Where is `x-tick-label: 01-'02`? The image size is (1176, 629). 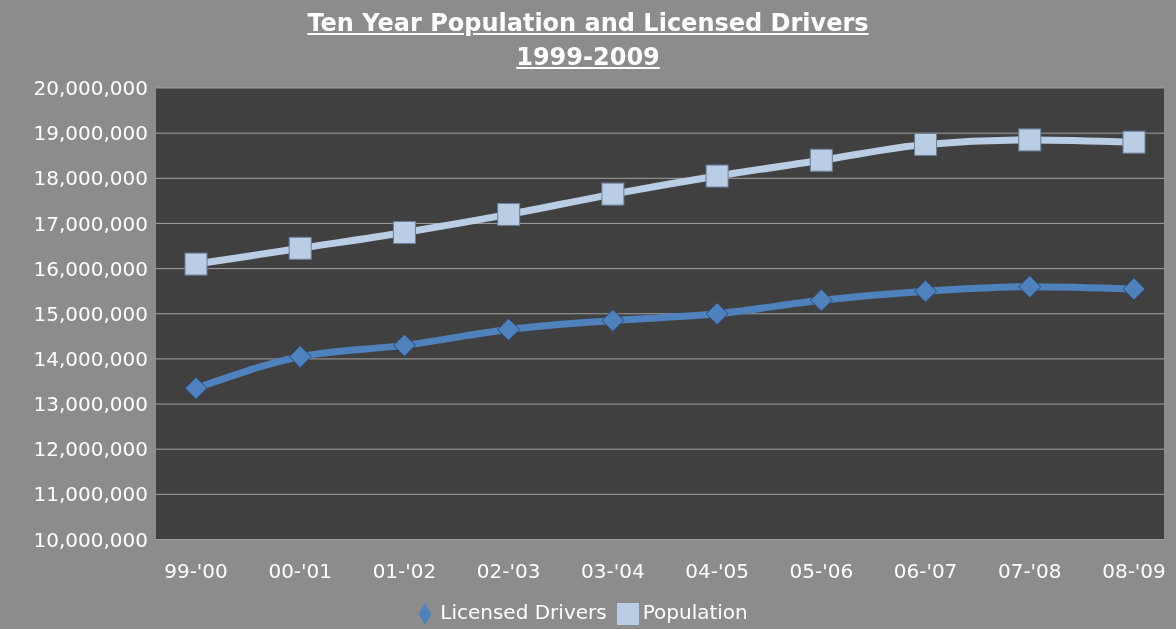
x-tick-label: 01-'02 is located at coordinates (404, 570).